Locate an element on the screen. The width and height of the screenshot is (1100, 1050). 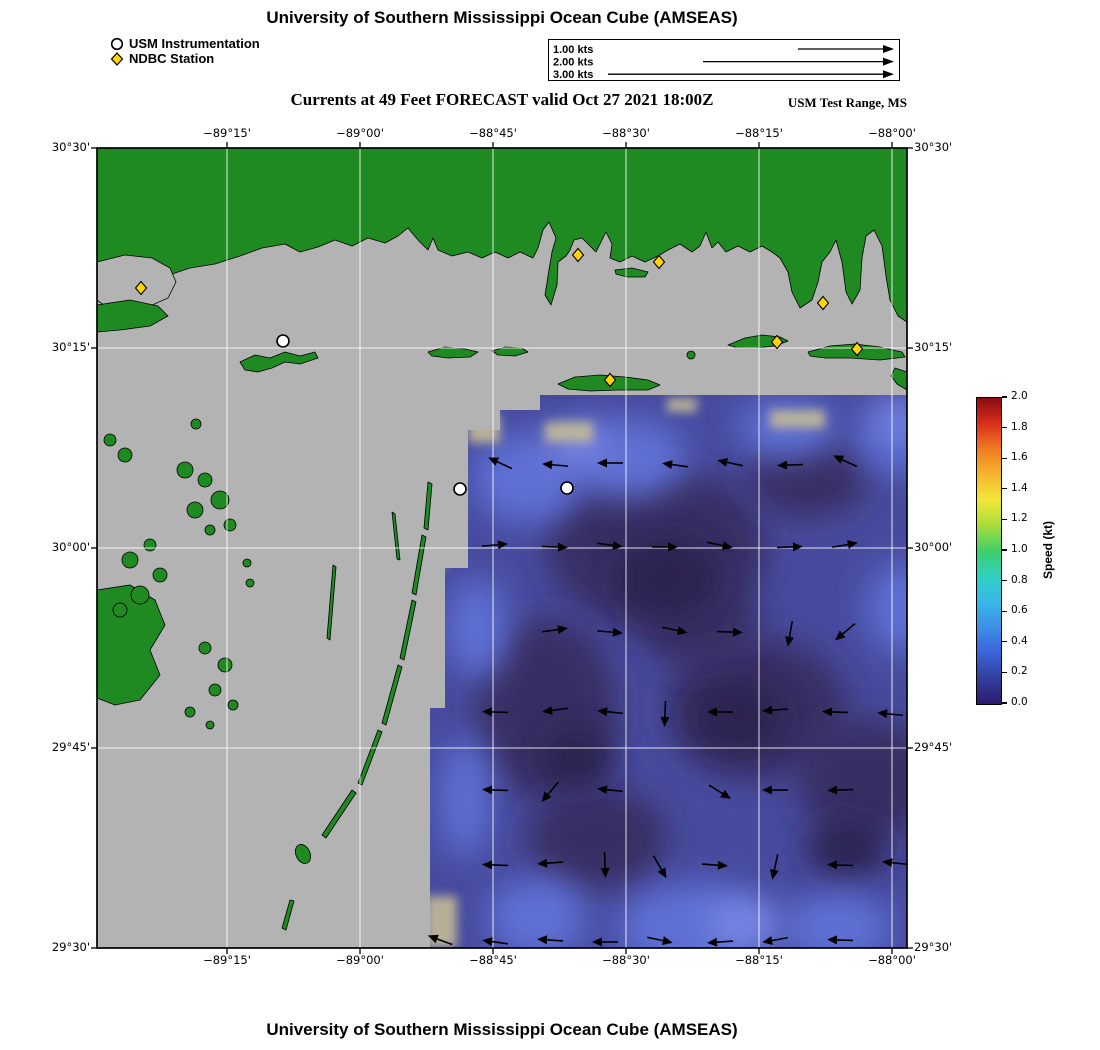
colorbar-label-wrap: Speed (kt) is located at coordinates (1048, 550).